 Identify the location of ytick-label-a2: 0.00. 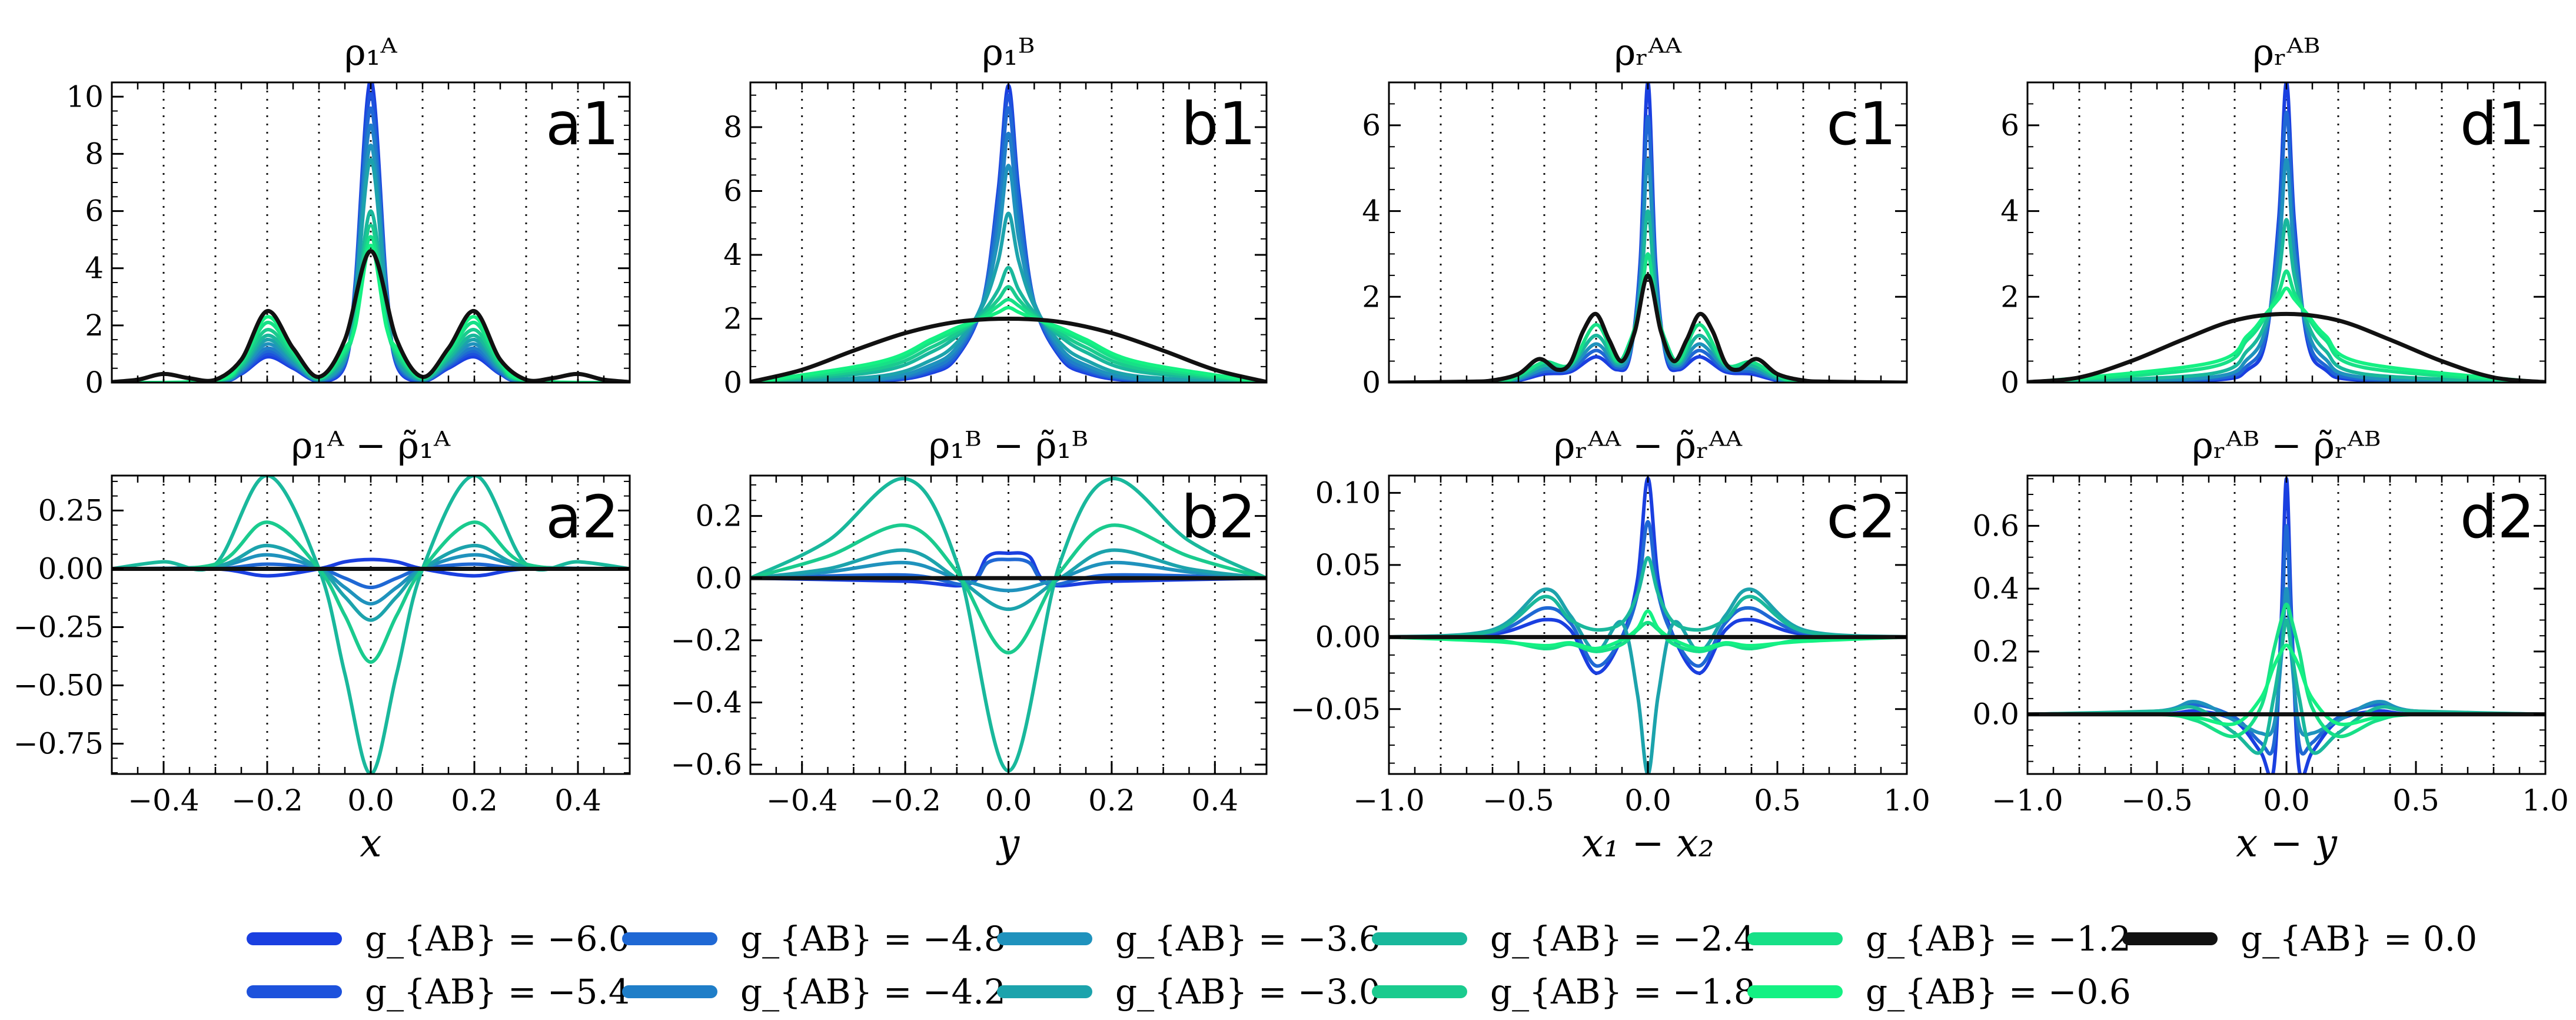
(71, 568).